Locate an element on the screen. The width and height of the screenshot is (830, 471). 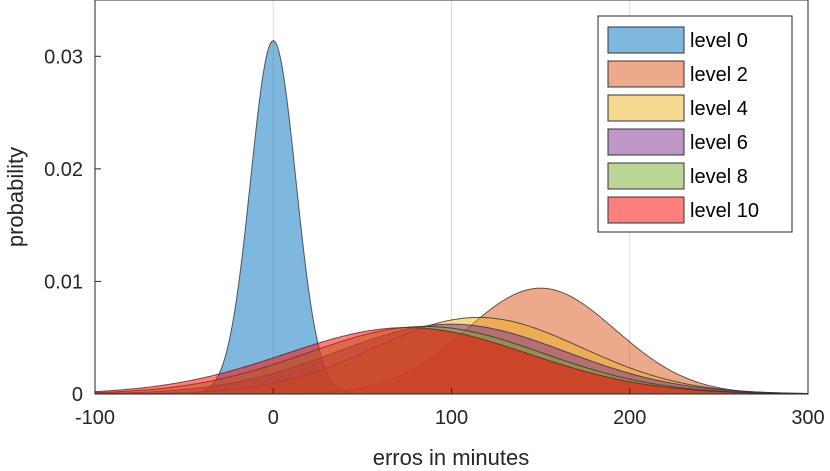
y-tick-label: 0.03 is located at coordinates (63, 57).